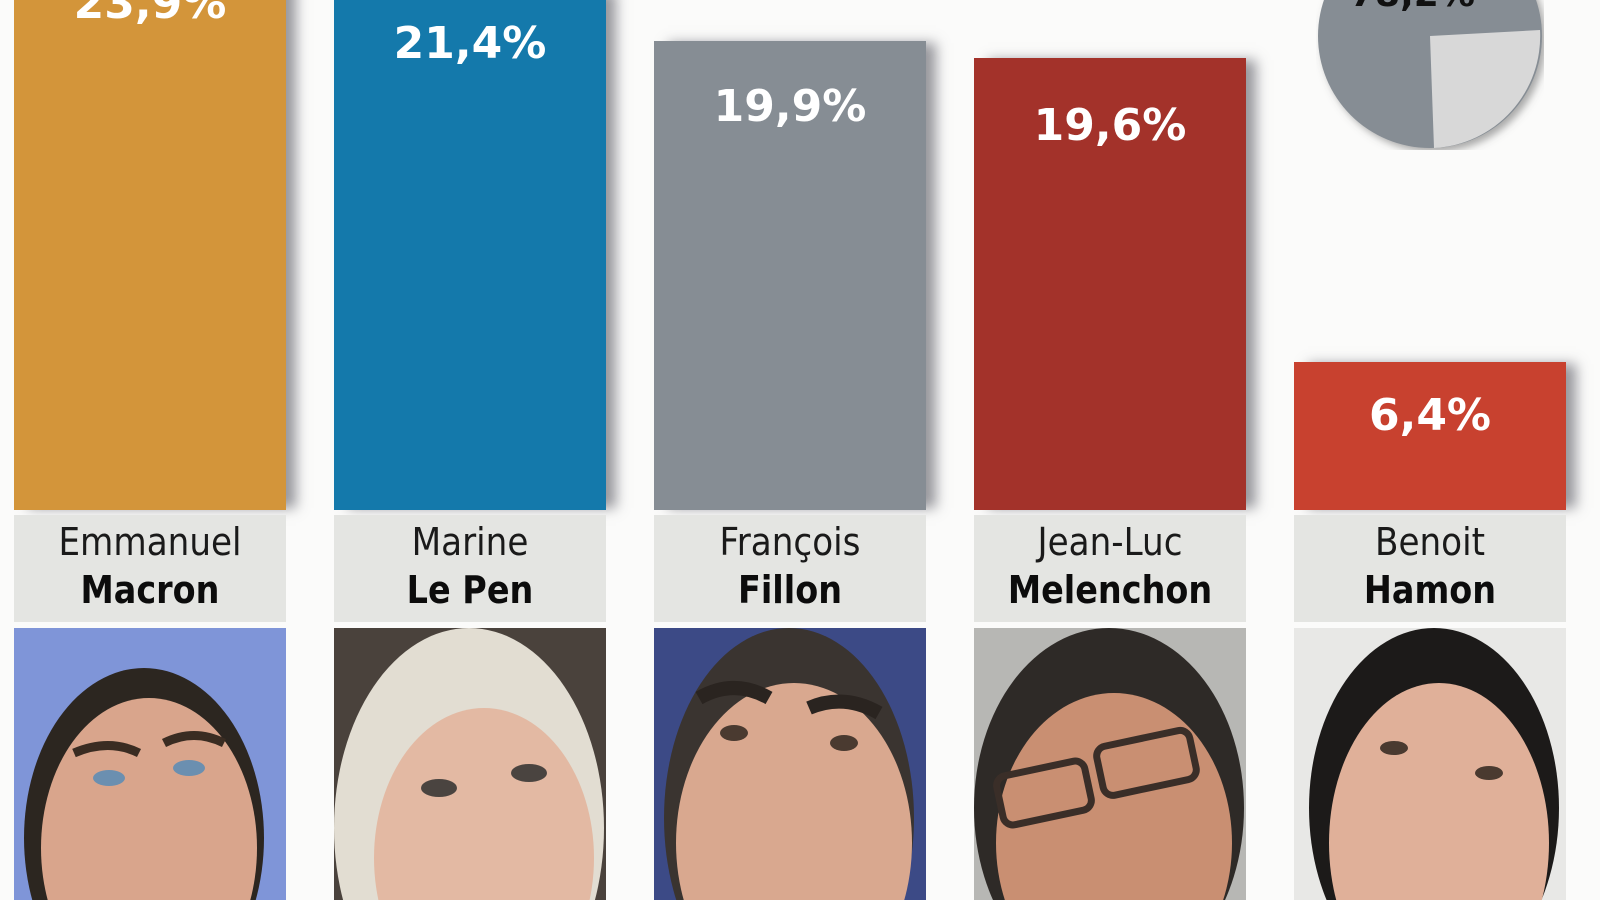  What do you see at coordinates (790, 542) in the screenshot?
I see `first-name: François` at bounding box center [790, 542].